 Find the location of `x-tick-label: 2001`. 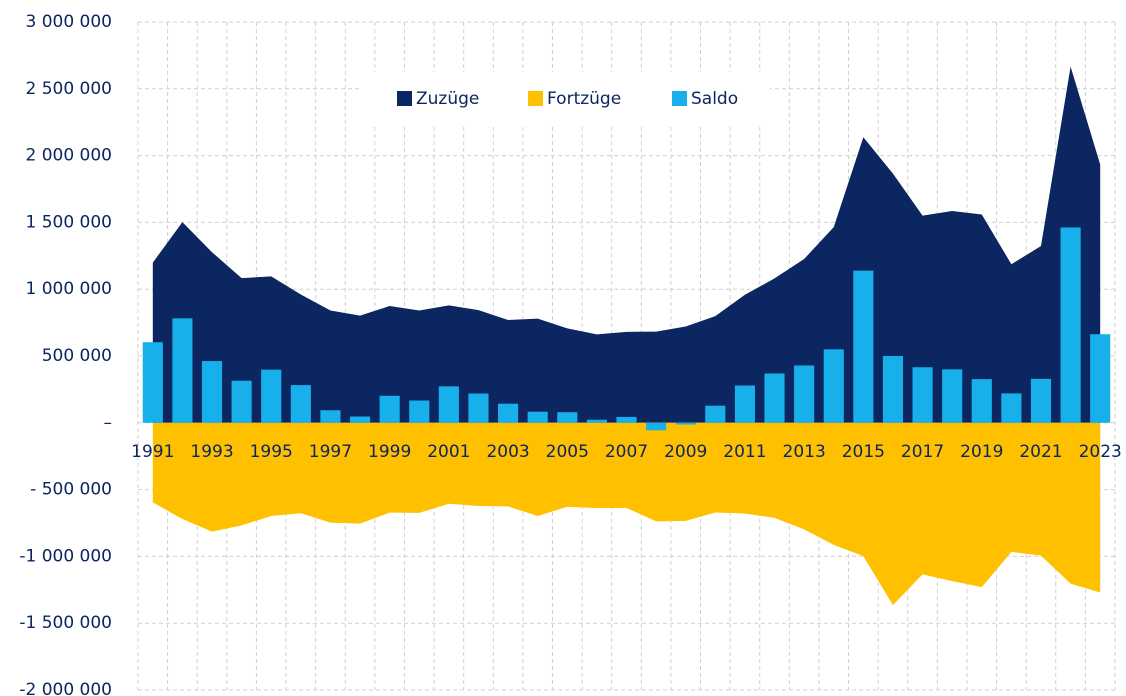

x-tick-label: 2001 is located at coordinates (448, 452).